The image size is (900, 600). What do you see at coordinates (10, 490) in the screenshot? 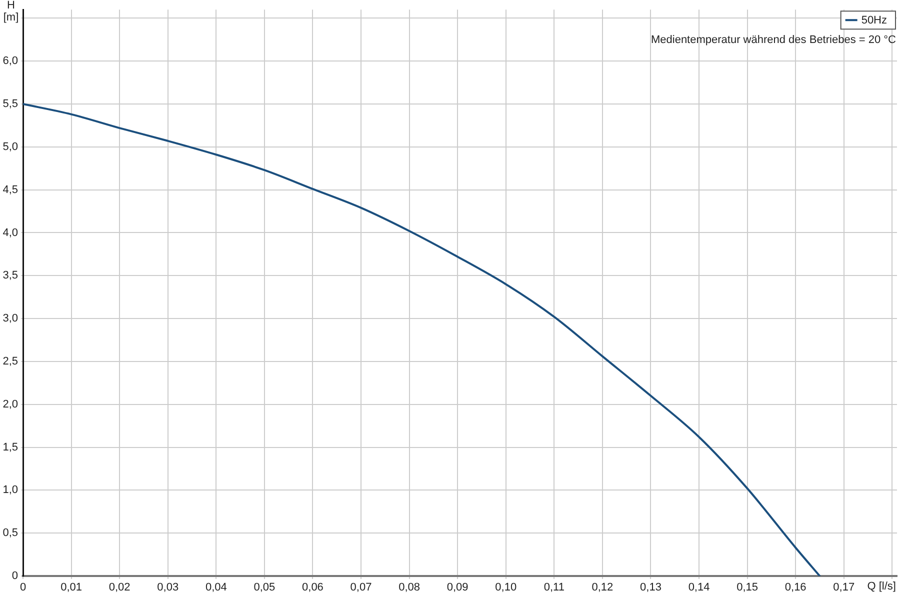
I see `y-tick-label: 1,0` at bounding box center [10, 490].